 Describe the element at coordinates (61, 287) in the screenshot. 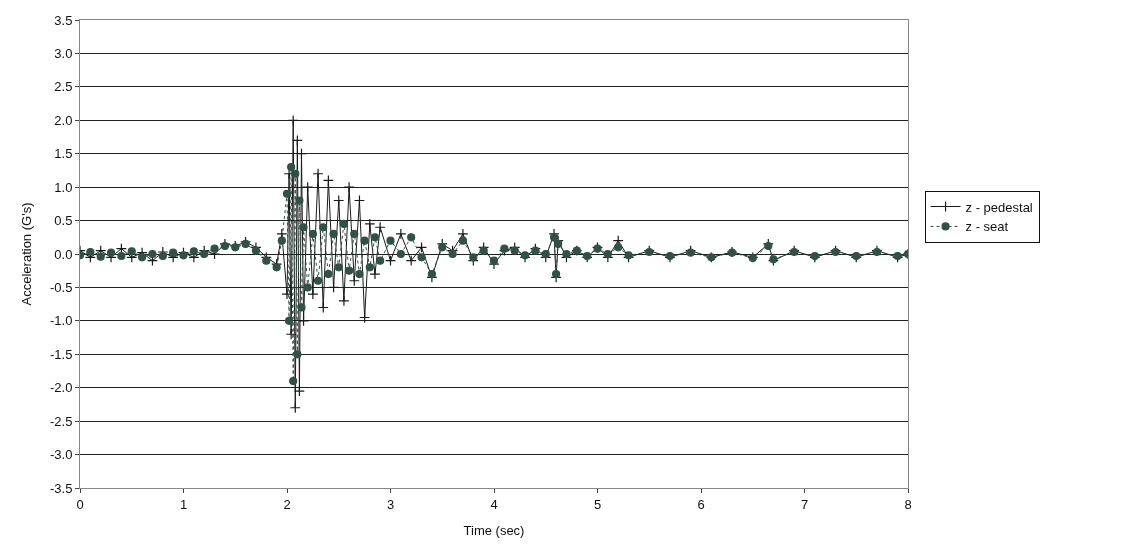

I see `y-tick-label: -0.5` at that location.